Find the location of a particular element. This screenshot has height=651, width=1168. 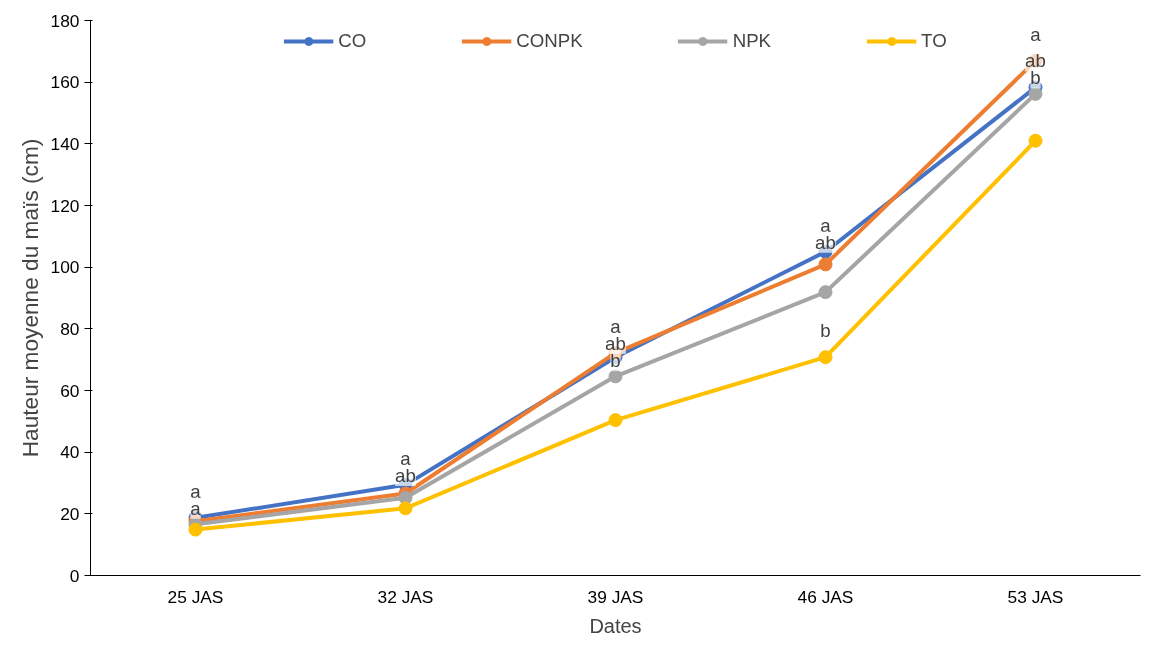

y-tick-label: 20 is located at coordinates (70, 513).